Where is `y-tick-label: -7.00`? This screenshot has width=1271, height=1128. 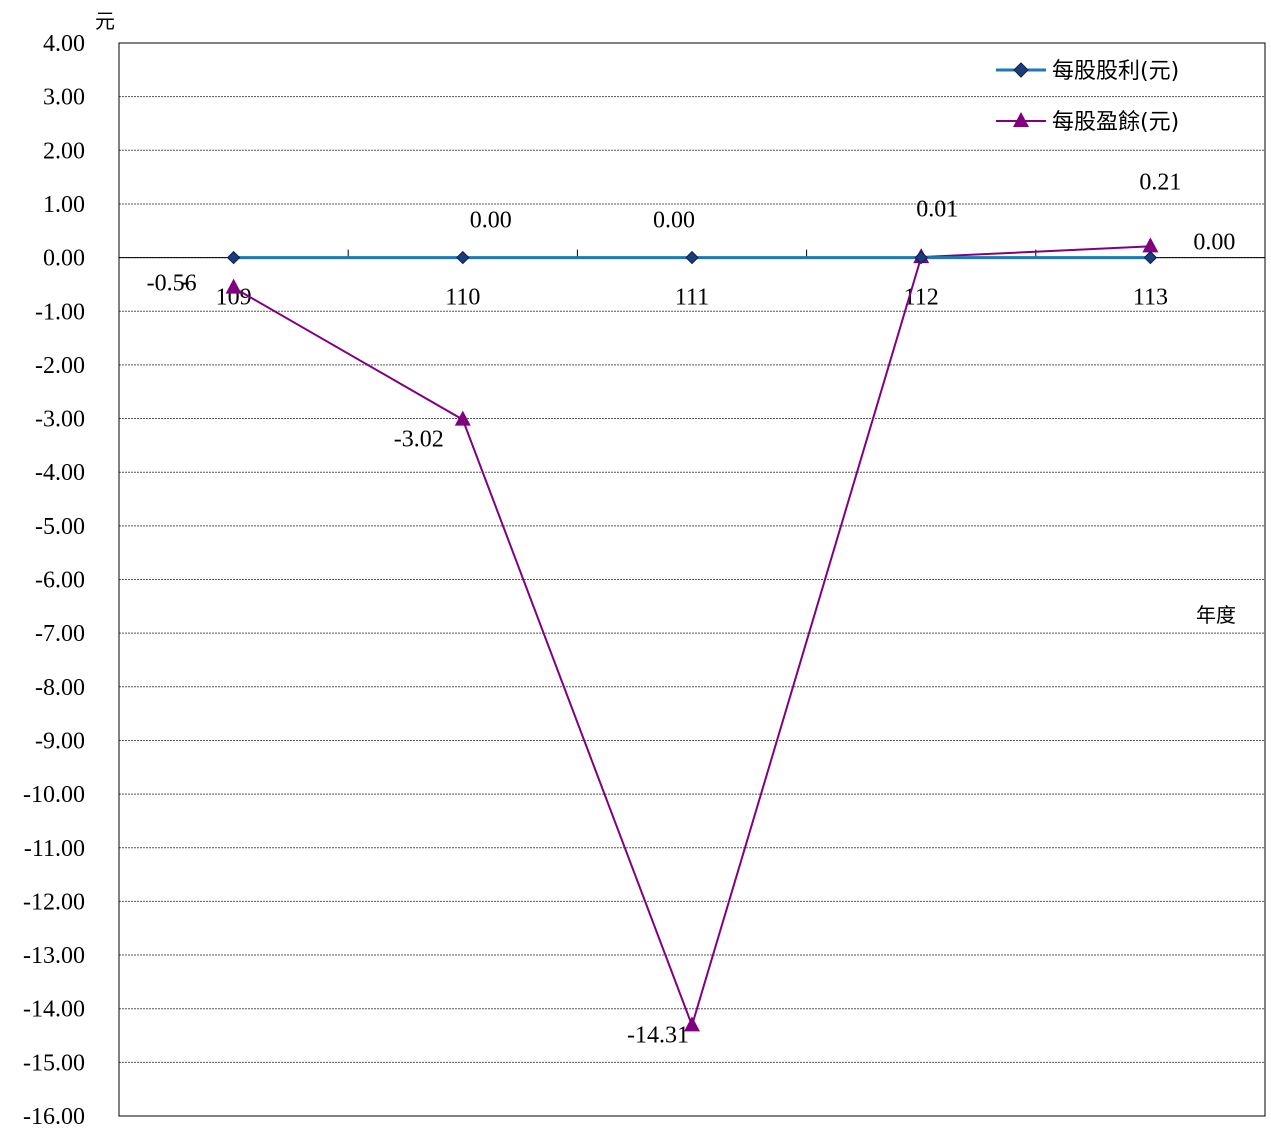
y-tick-label: -7.00 is located at coordinates (60, 634).